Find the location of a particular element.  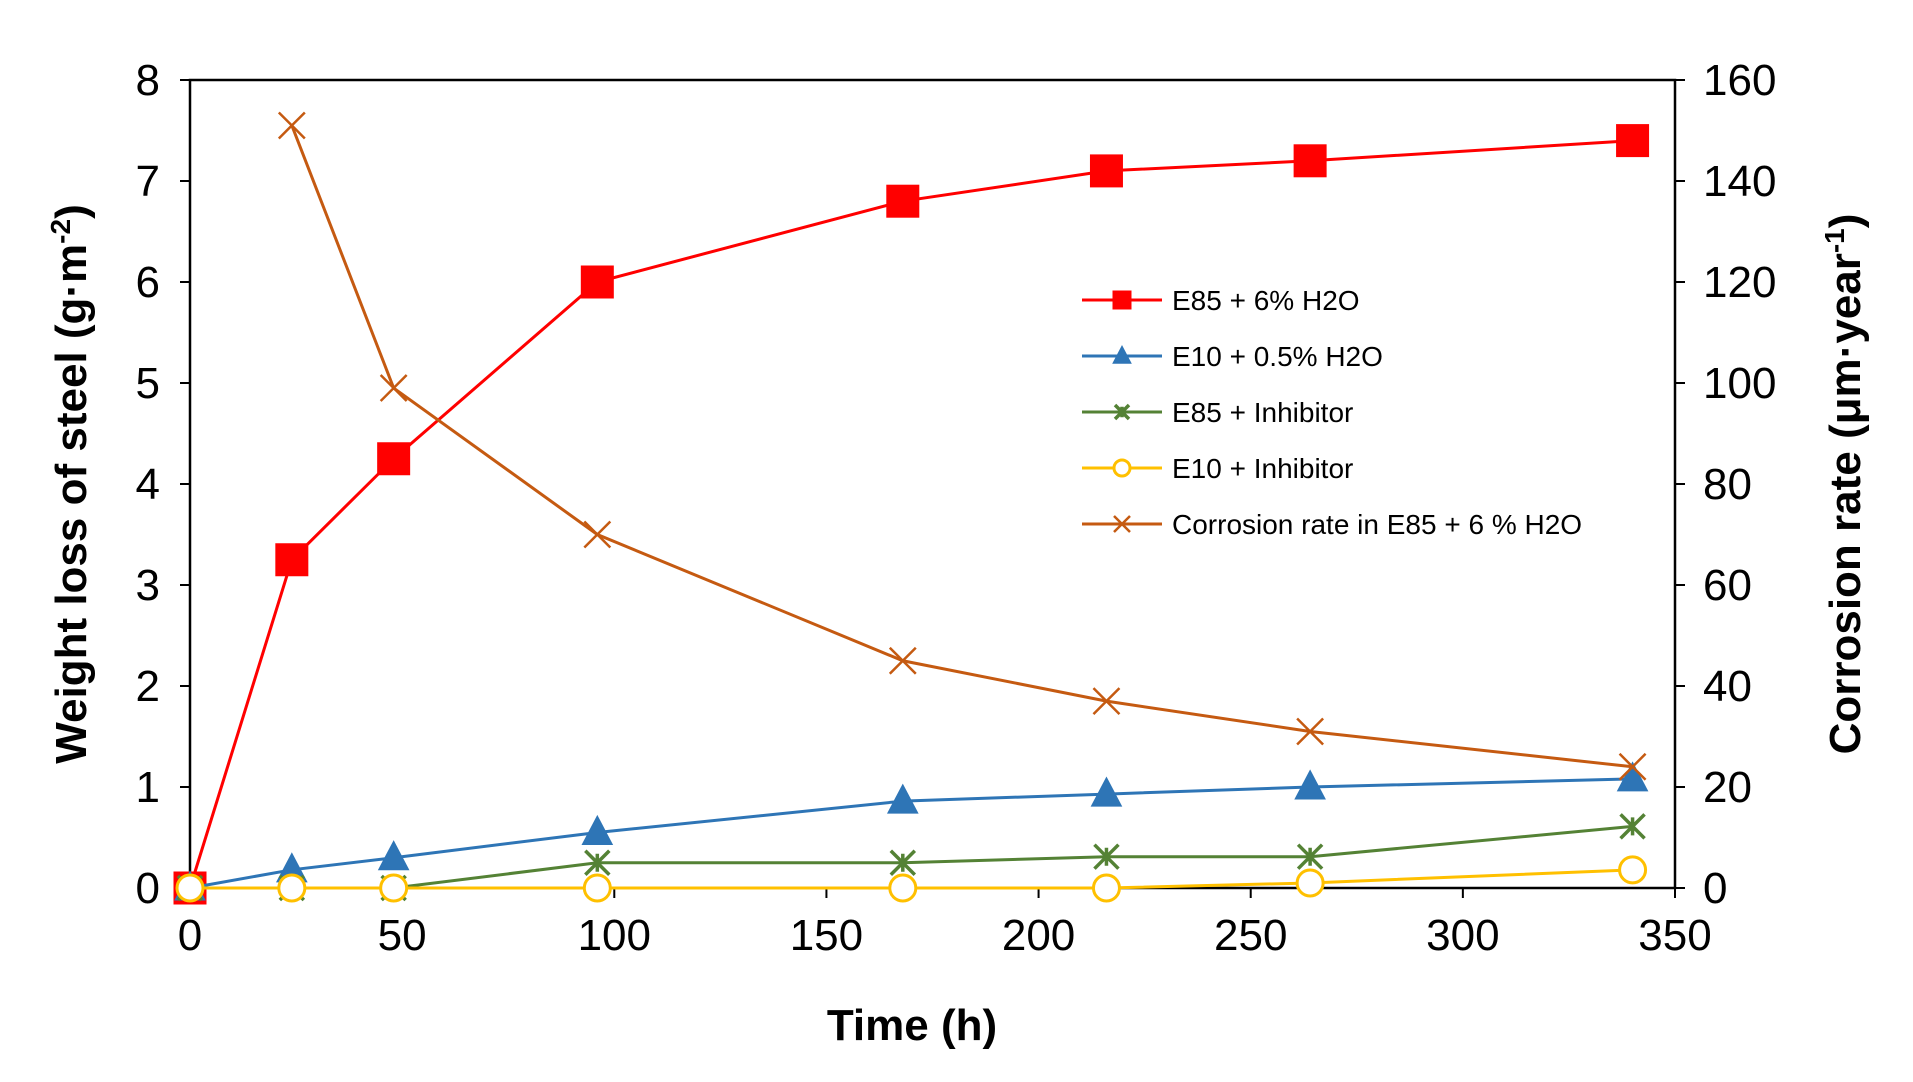

y-right-tick-label: 140 is located at coordinates (1739, 181).